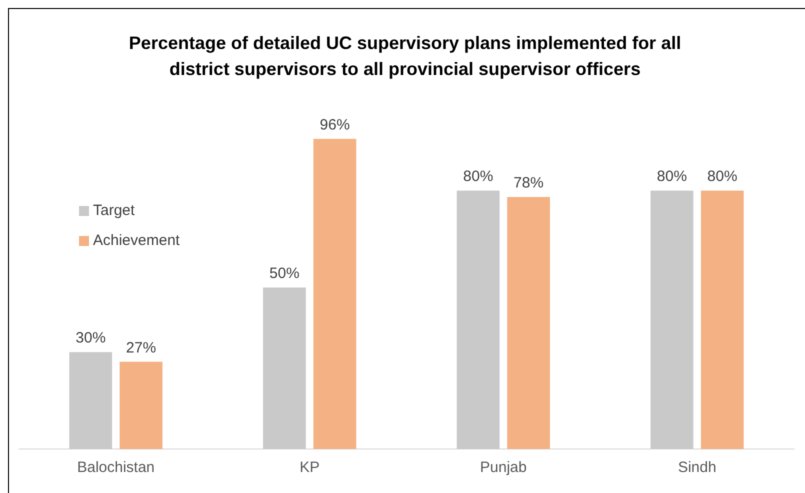 The image size is (805, 493). Describe the element at coordinates (529, 183) in the screenshot. I see `data-label: 78%` at that location.